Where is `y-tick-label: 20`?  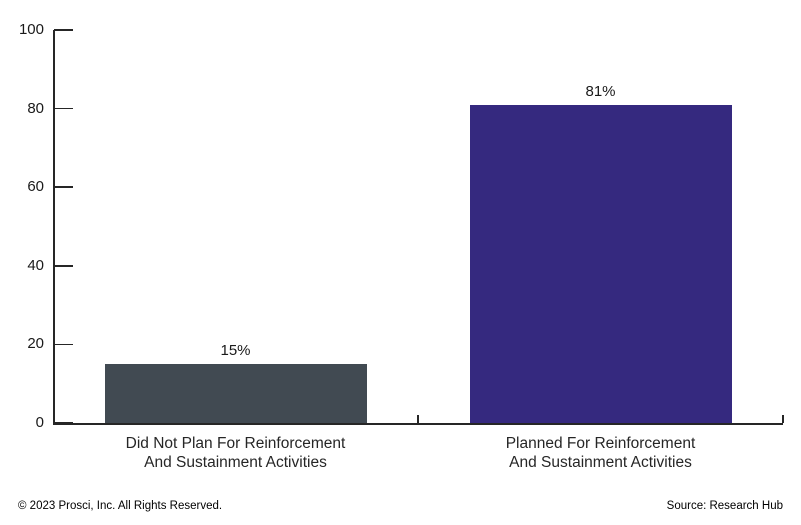
y-tick-label: 20 is located at coordinates (35, 344).